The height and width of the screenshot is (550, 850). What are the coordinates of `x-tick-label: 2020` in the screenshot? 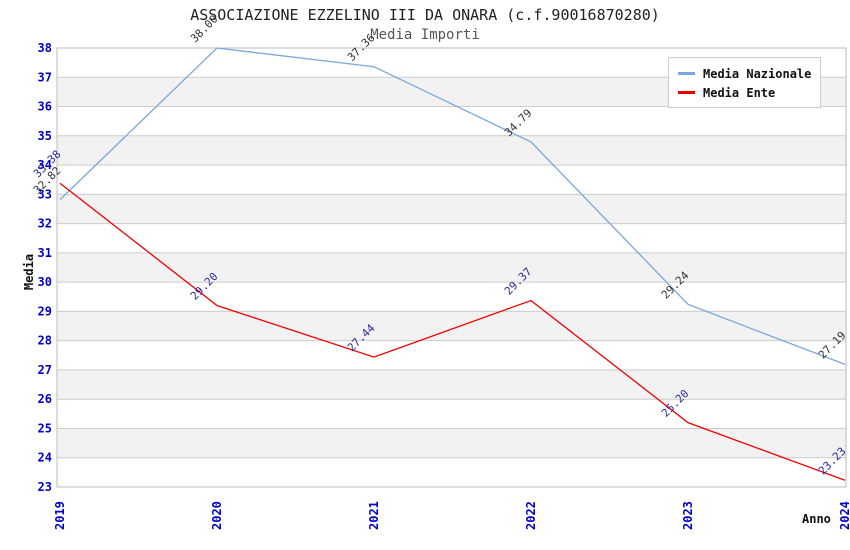 It's located at (217, 515).